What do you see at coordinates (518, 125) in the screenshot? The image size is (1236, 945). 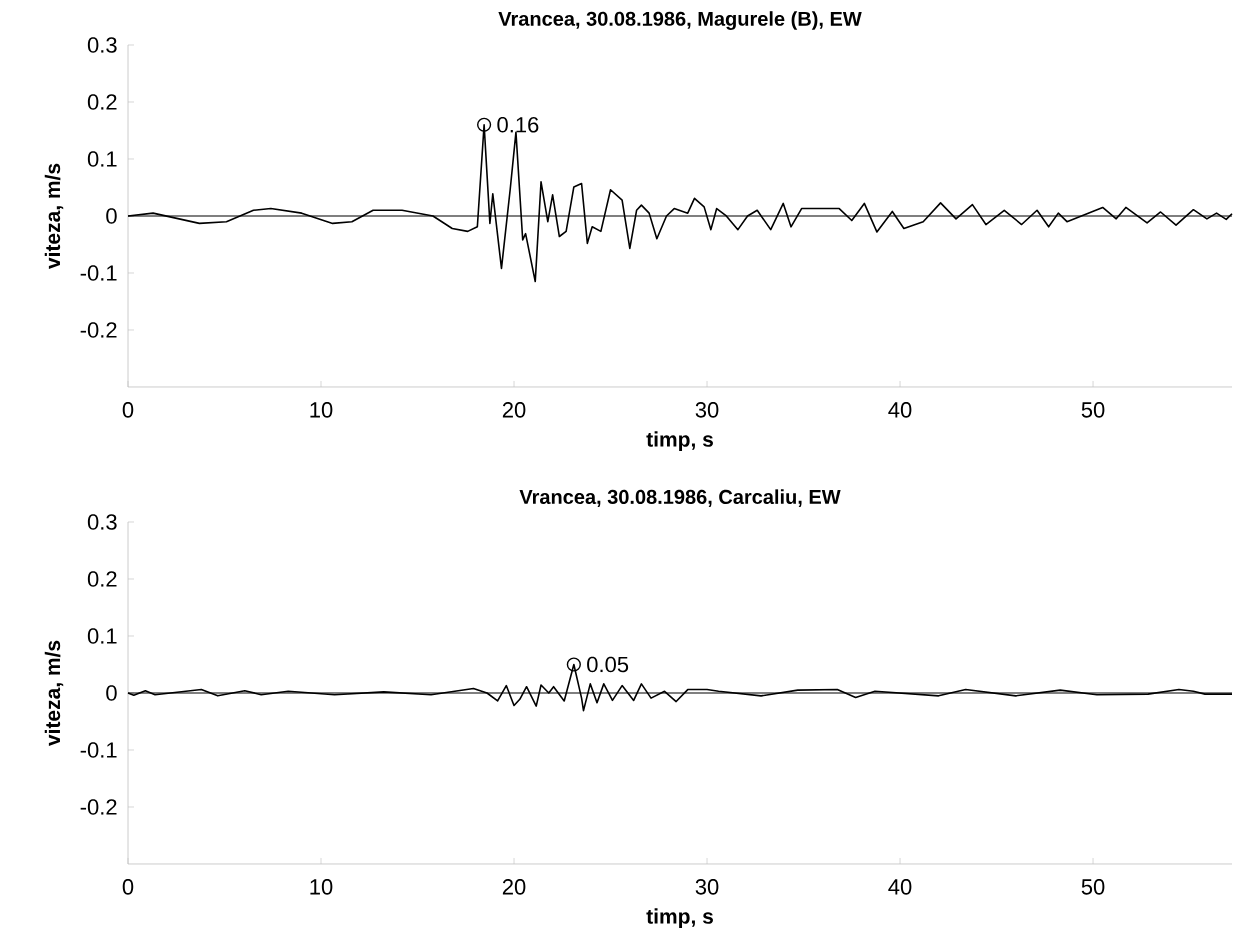 I see `annotation: 0.16` at bounding box center [518, 125].